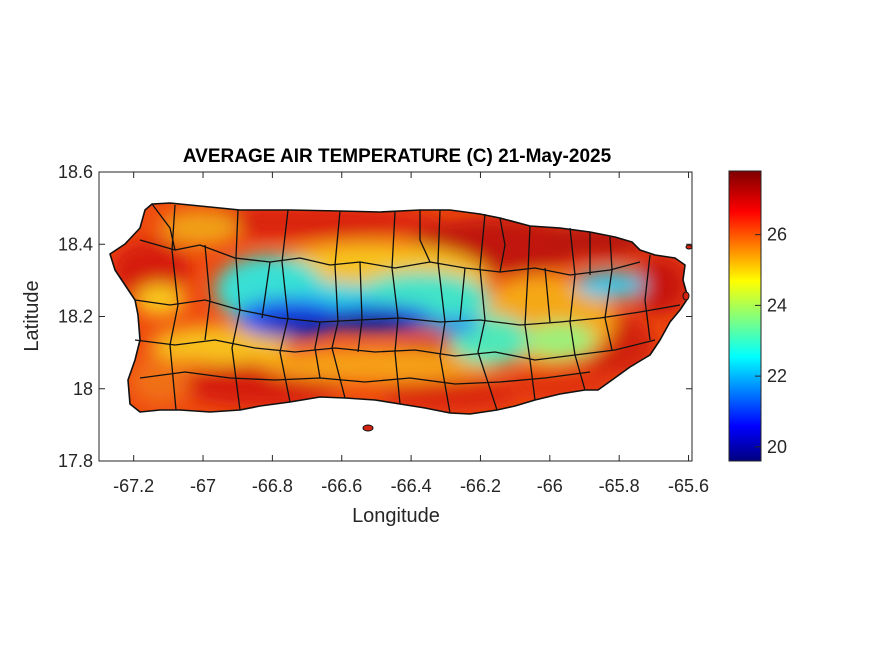 The height and width of the screenshot is (656, 875). I want to click on colorbar-ticks: 20 22 24 26, so click(771, 341).